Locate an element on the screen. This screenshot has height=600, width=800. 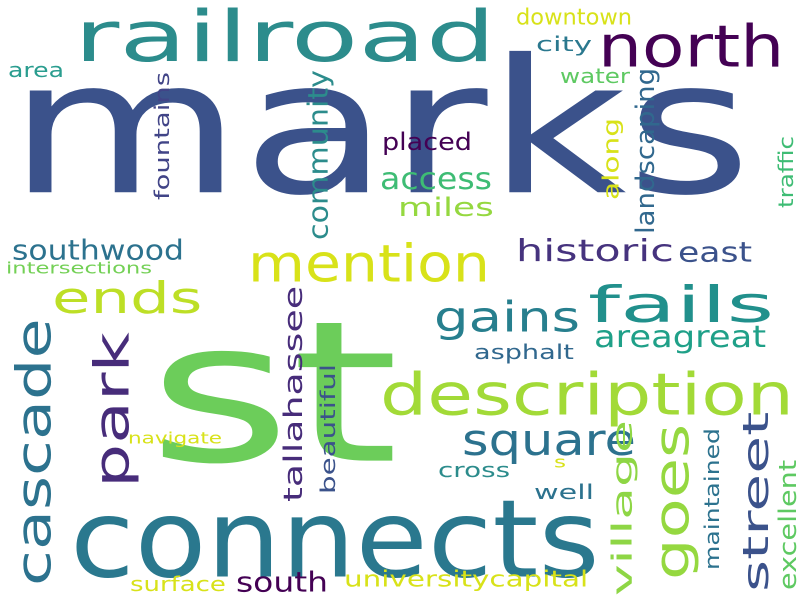
word-cascade: cascade is located at coordinates (33, 452).